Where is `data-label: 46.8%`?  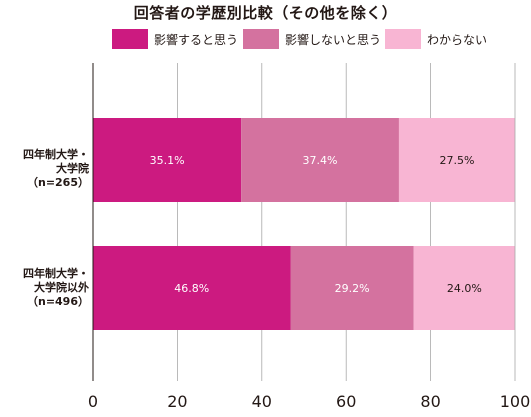
data-label: 46.8% is located at coordinates (191, 288).